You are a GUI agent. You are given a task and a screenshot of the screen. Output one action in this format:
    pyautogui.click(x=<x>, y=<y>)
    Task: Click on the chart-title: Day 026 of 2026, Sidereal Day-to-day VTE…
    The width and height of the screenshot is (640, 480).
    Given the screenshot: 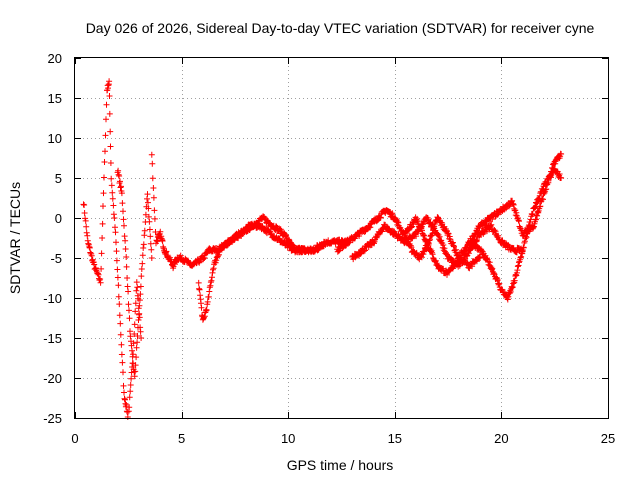 What is the action you would take?
    pyautogui.click(x=340, y=28)
    